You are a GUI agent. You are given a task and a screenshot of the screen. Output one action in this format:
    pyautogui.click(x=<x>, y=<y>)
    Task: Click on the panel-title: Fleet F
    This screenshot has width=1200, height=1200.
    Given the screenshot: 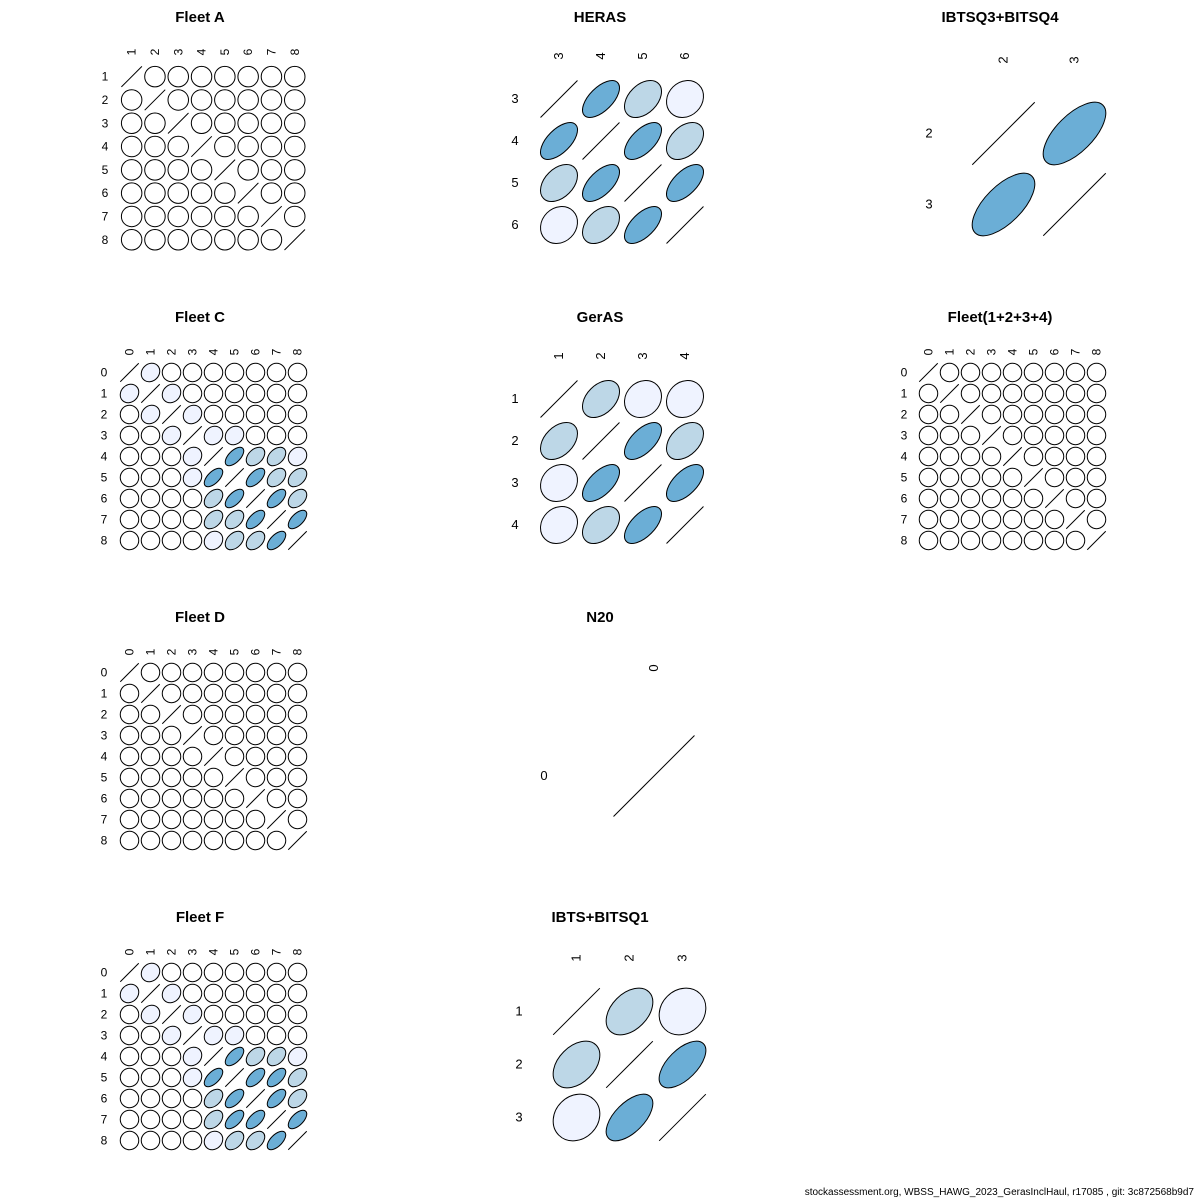 What is the action you would take?
    pyautogui.click(x=200, y=917)
    